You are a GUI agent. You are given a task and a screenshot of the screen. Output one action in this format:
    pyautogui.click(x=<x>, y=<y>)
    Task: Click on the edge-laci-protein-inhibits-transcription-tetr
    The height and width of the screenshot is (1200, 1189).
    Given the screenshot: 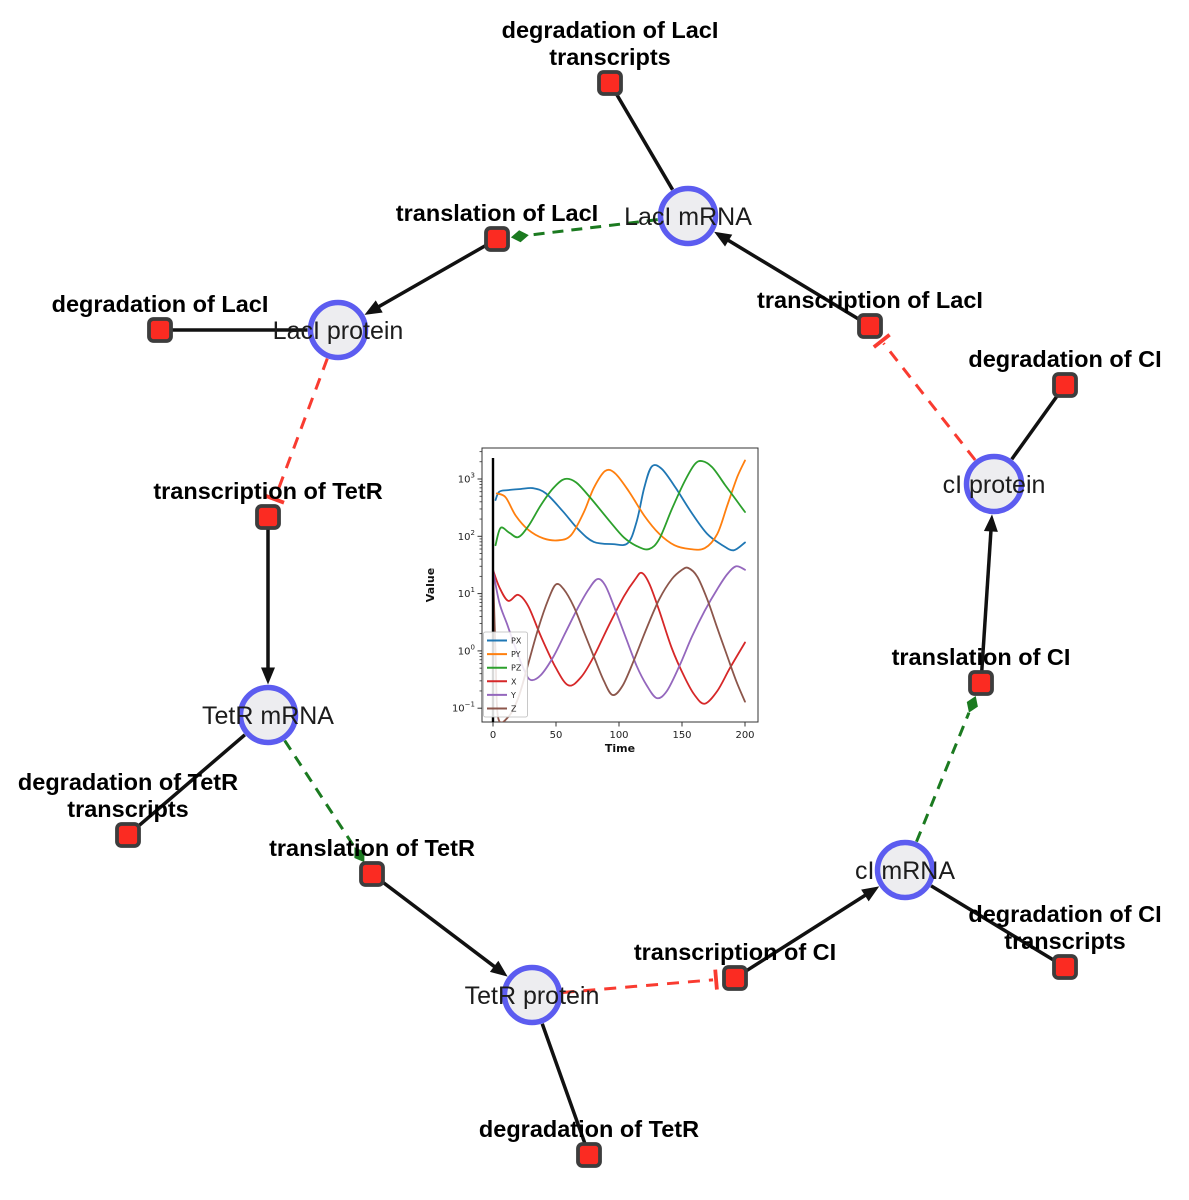 What is the action you would take?
    pyautogui.click(x=296, y=431)
    